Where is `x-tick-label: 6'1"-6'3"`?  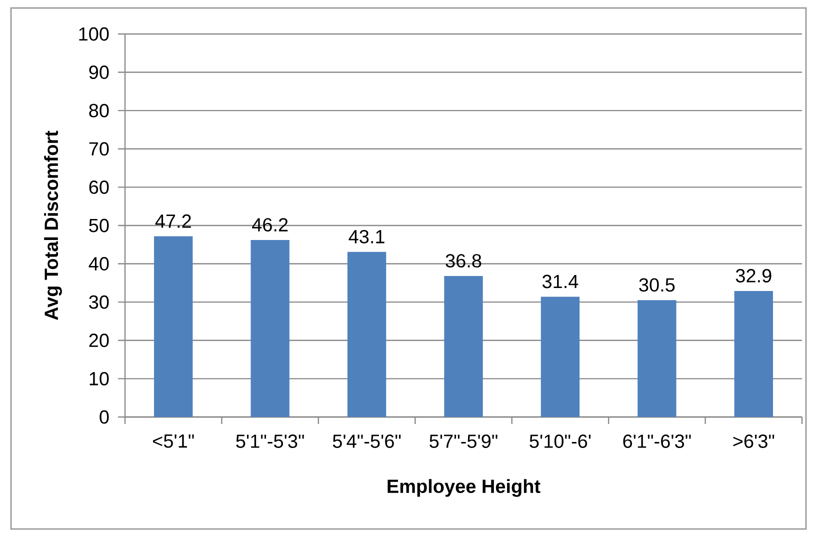
x-tick-label: 6'1"-6'3" is located at coordinates (657, 441).